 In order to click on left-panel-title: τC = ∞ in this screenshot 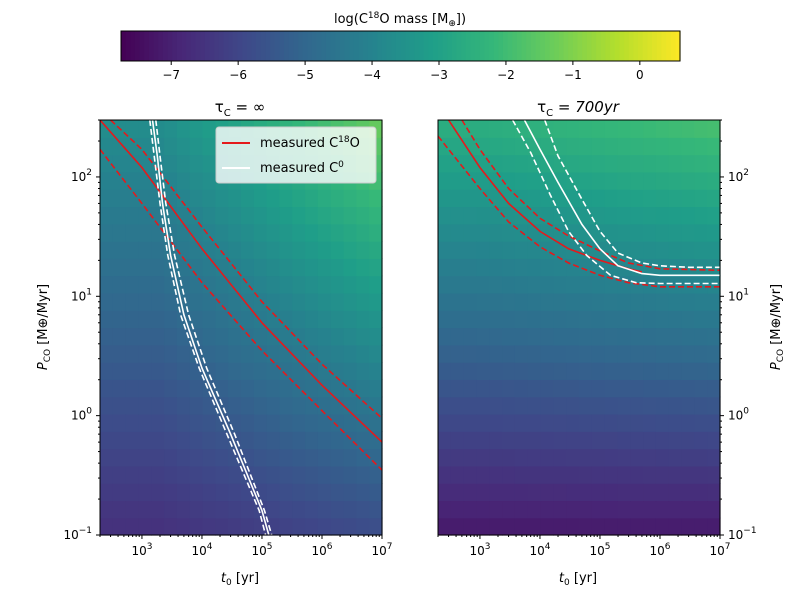, I will do `click(240, 108)`.